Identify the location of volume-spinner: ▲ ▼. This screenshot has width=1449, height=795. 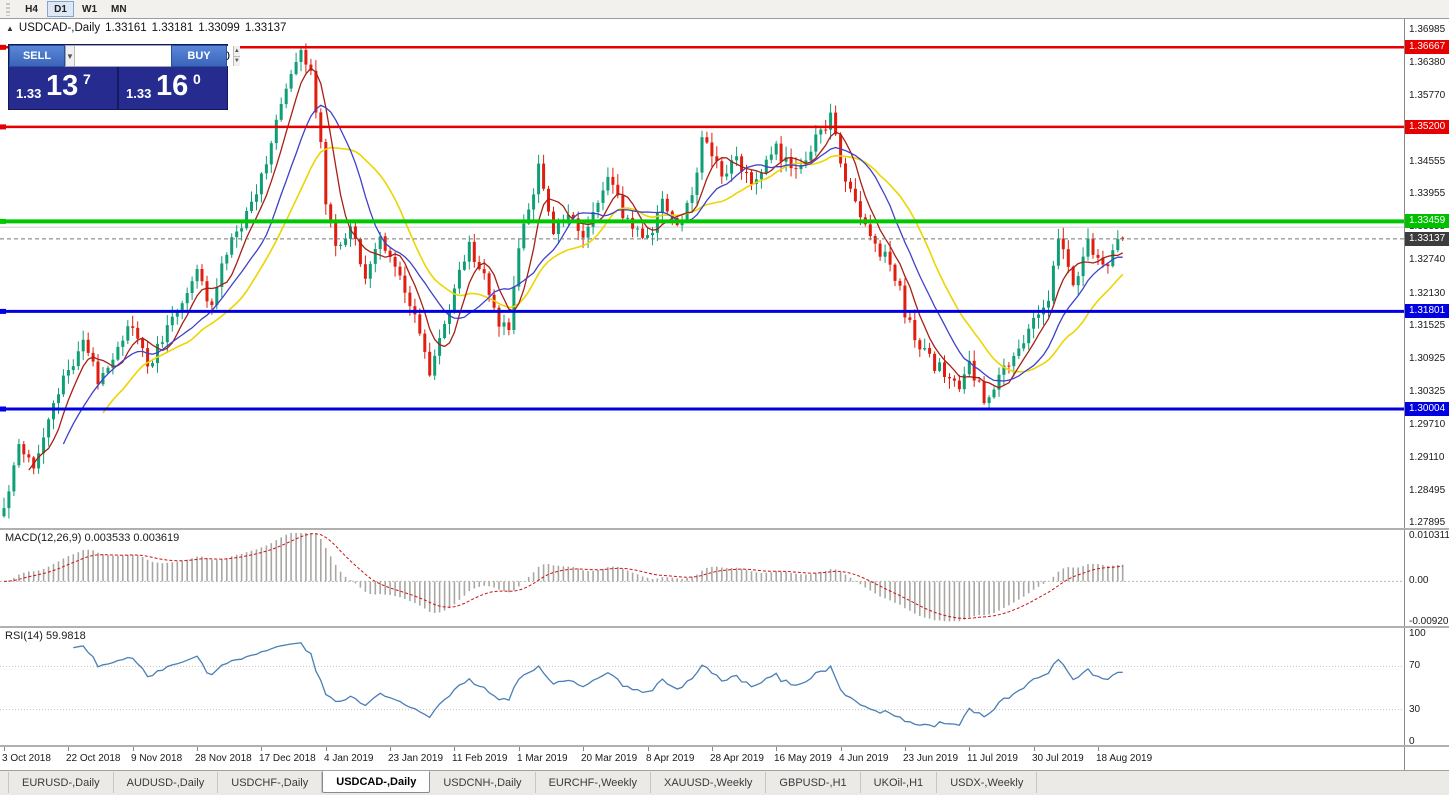
(236, 56).